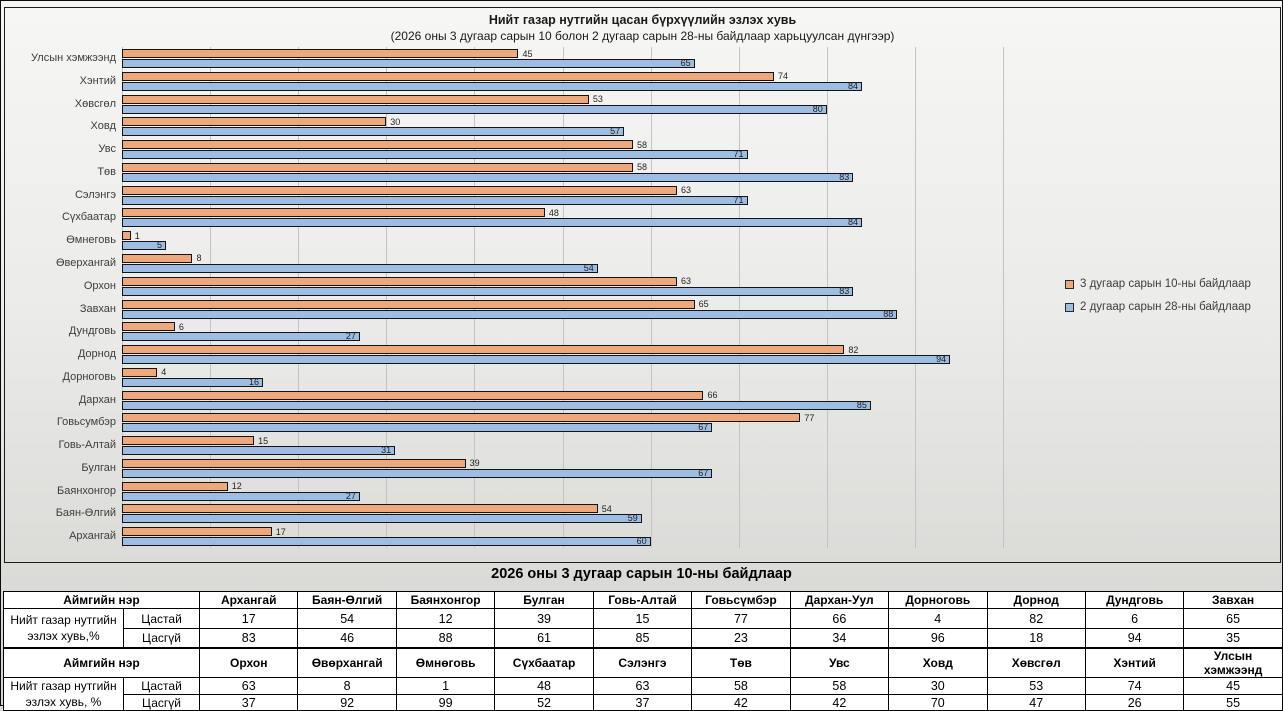  What do you see at coordinates (97, 308) in the screenshot?
I see `category-label: Завхан` at bounding box center [97, 308].